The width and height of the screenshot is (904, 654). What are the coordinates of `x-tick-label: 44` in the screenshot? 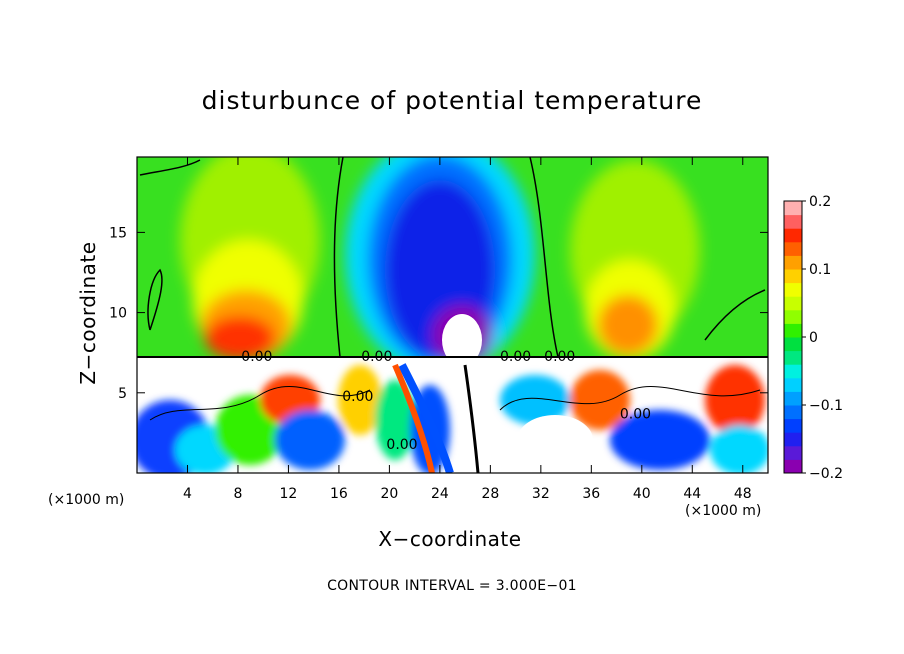 It's located at (692, 494).